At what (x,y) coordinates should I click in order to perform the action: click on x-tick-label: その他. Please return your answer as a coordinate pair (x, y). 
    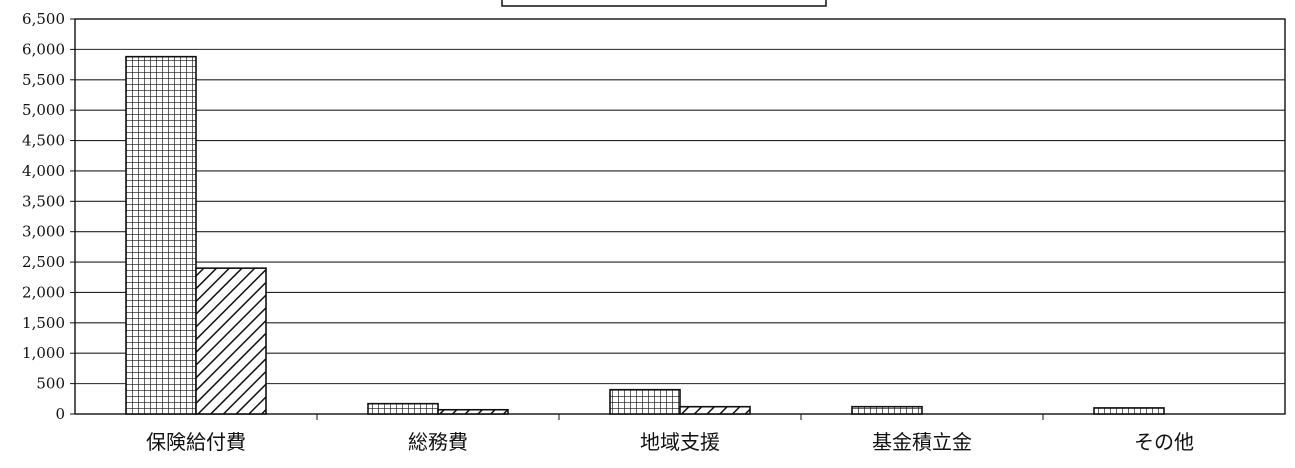
    Looking at the image, I should click on (1164, 442).